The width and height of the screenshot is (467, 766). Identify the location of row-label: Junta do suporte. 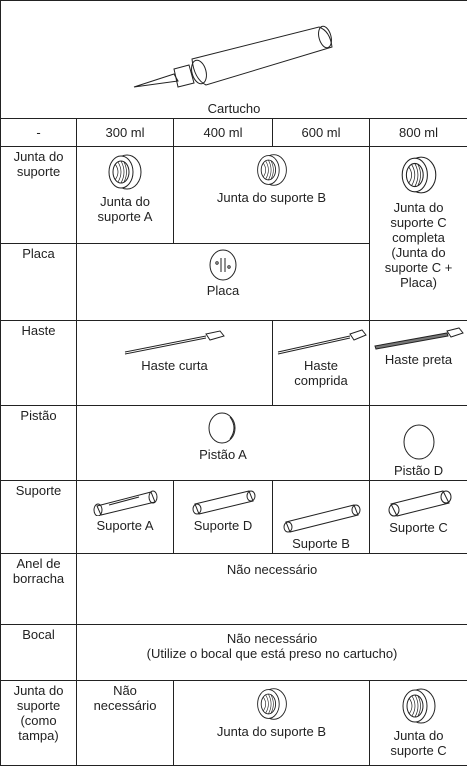
(39, 195).